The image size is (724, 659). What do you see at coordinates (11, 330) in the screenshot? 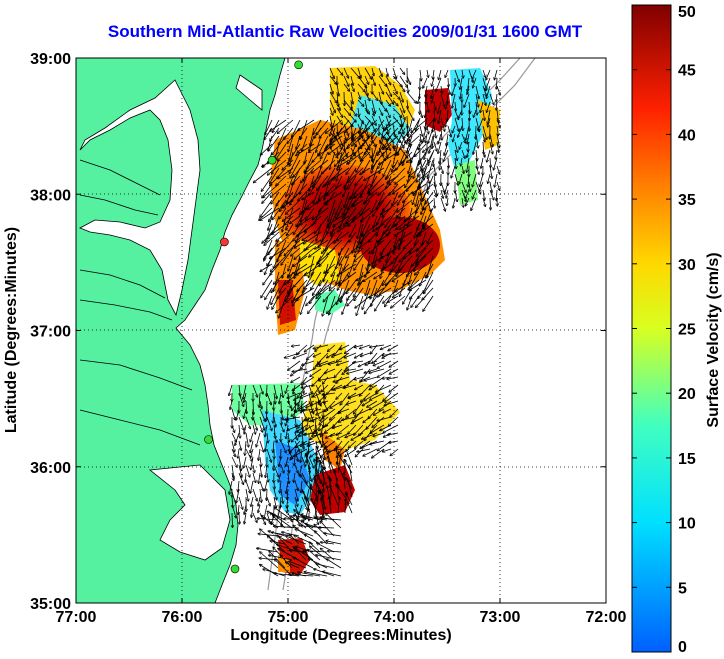
I see `y-axis-label: Latitude (Degrees:Minutes)` at bounding box center [11, 330].